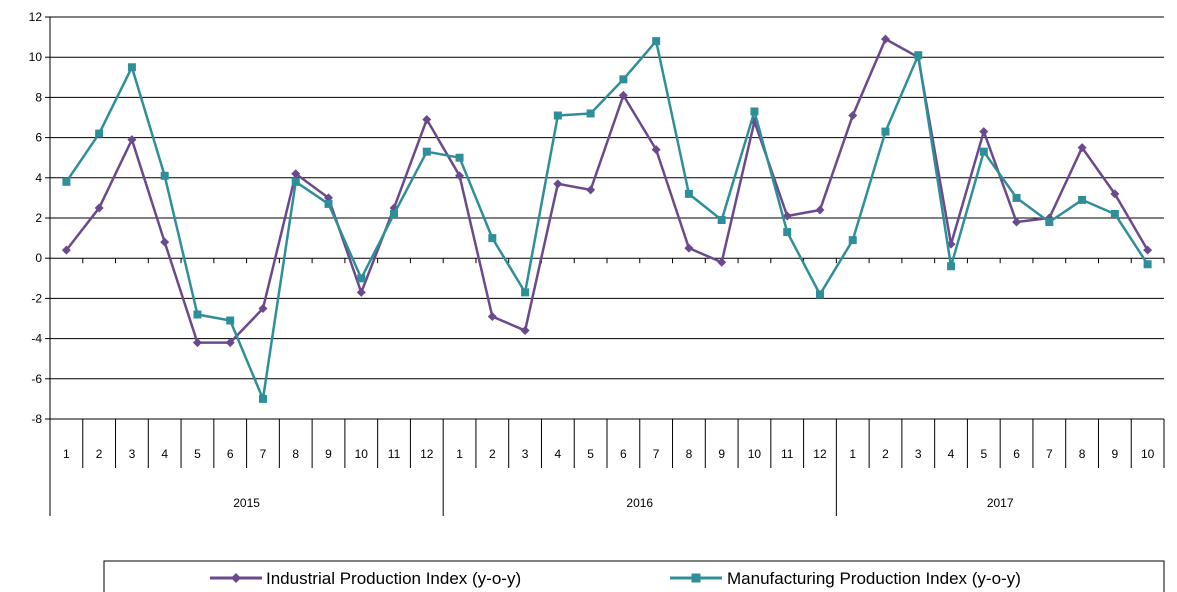 The width and height of the screenshot is (1177, 592). I want to click on y-tick-label: 4, so click(38, 178).